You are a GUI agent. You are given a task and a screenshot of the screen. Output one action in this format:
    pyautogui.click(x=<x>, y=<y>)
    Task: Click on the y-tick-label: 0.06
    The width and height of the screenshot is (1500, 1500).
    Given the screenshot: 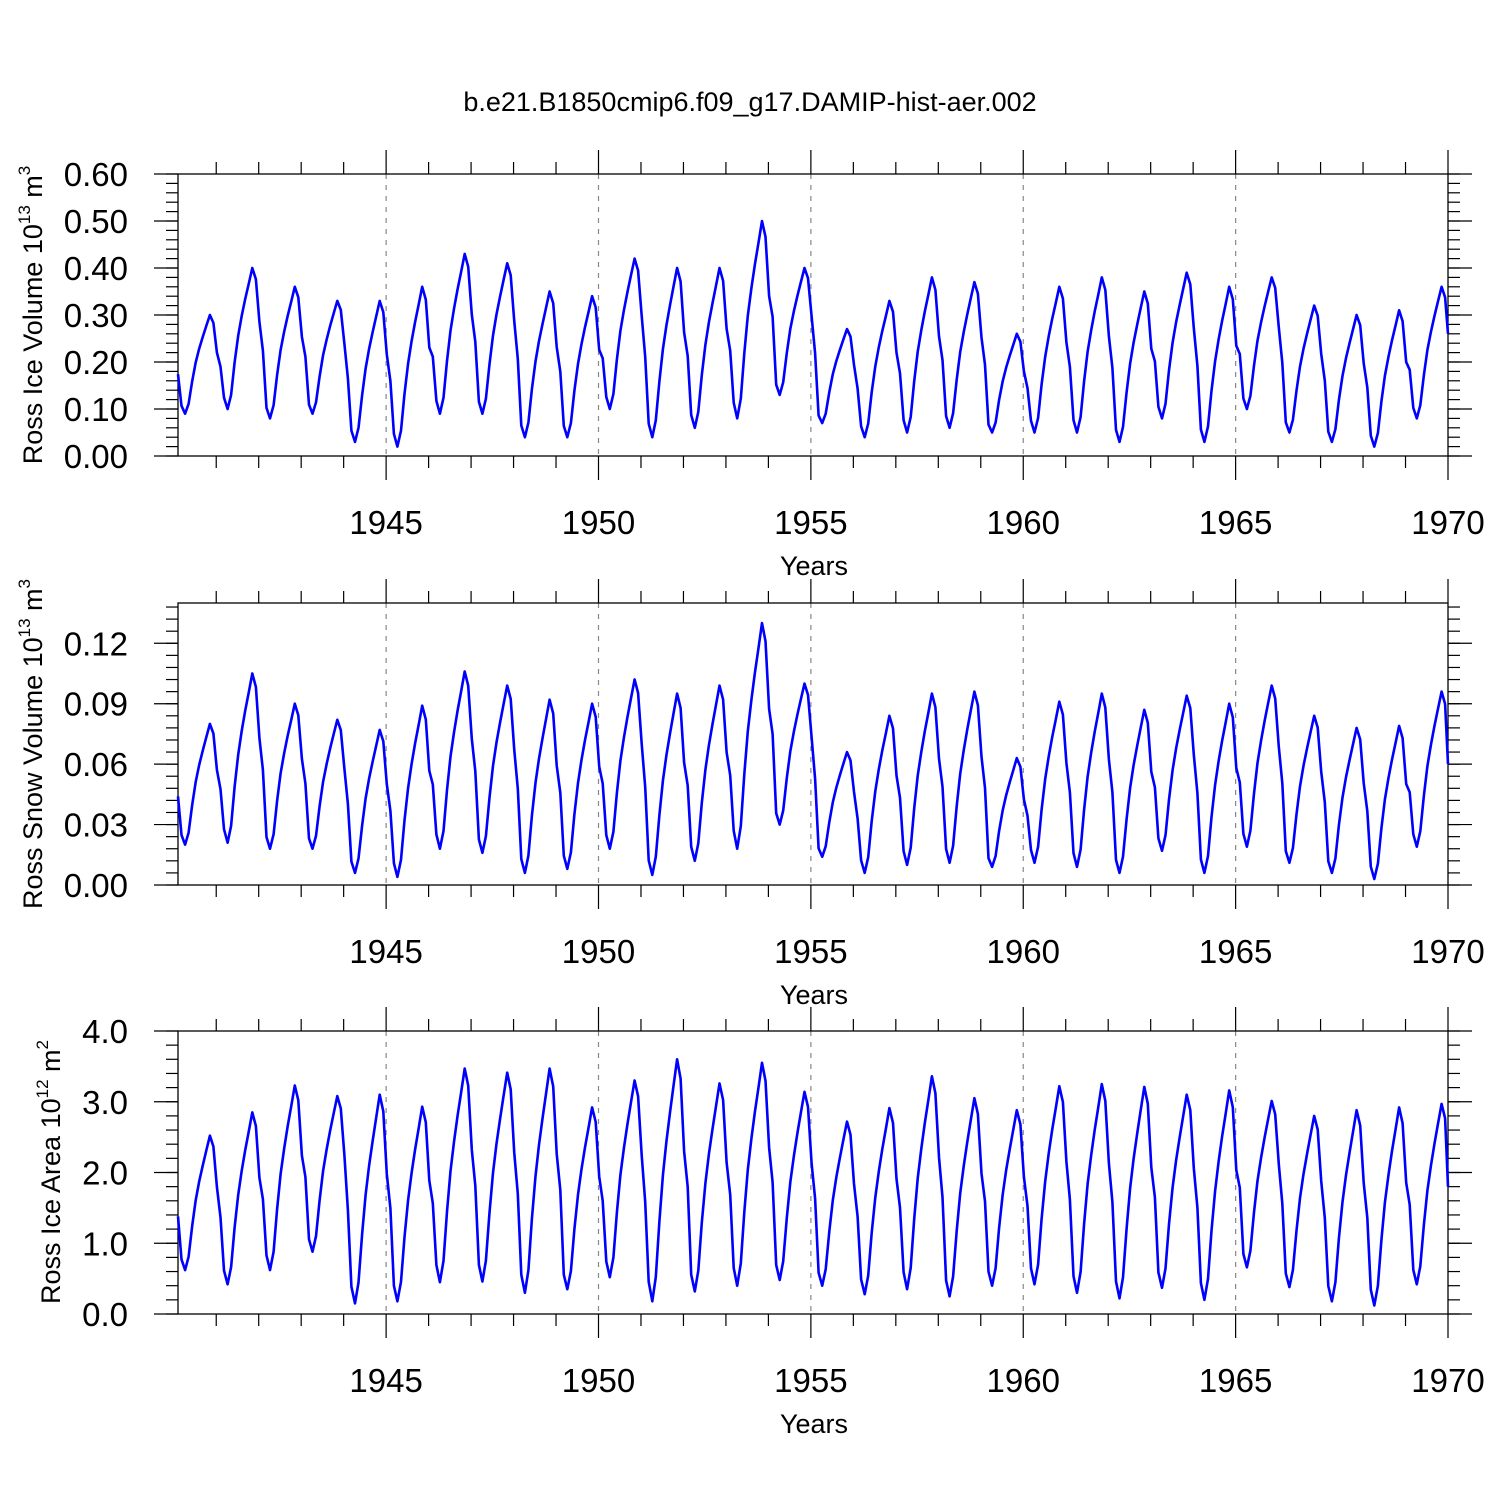 What is the action you would take?
    pyautogui.click(x=96, y=764)
    